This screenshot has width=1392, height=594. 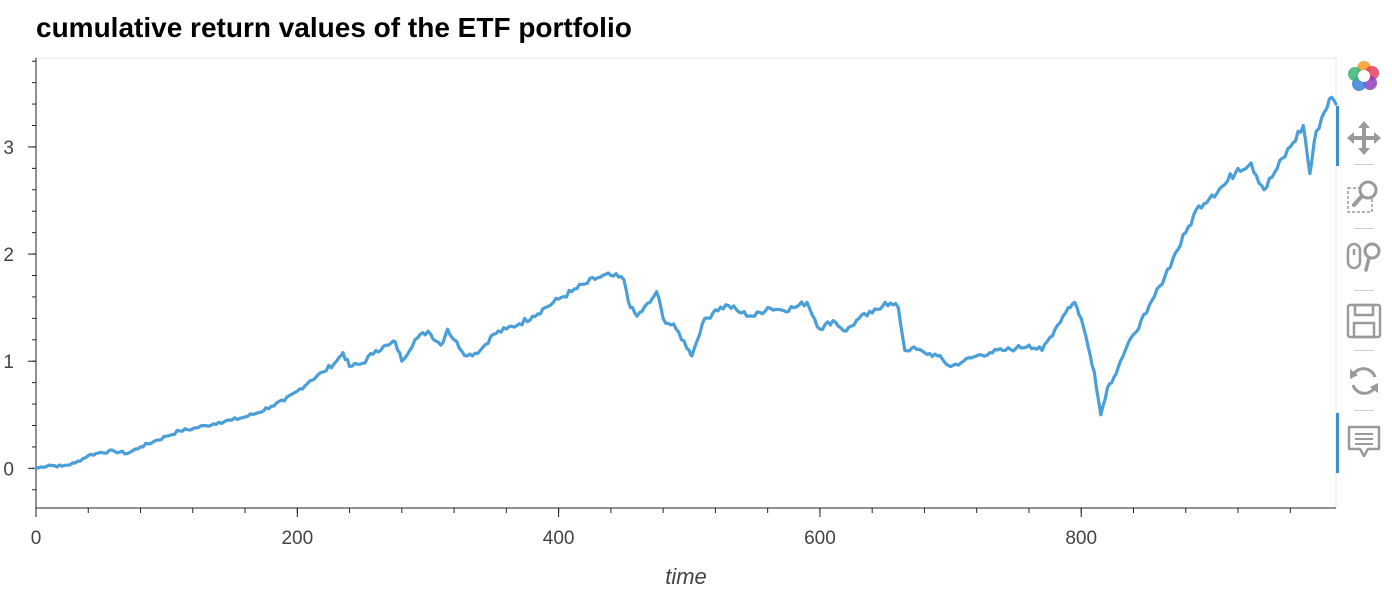 What do you see at coordinates (297, 538) in the screenshot?
I see `x-tick-label: 200` at bounding box center [297, 538].